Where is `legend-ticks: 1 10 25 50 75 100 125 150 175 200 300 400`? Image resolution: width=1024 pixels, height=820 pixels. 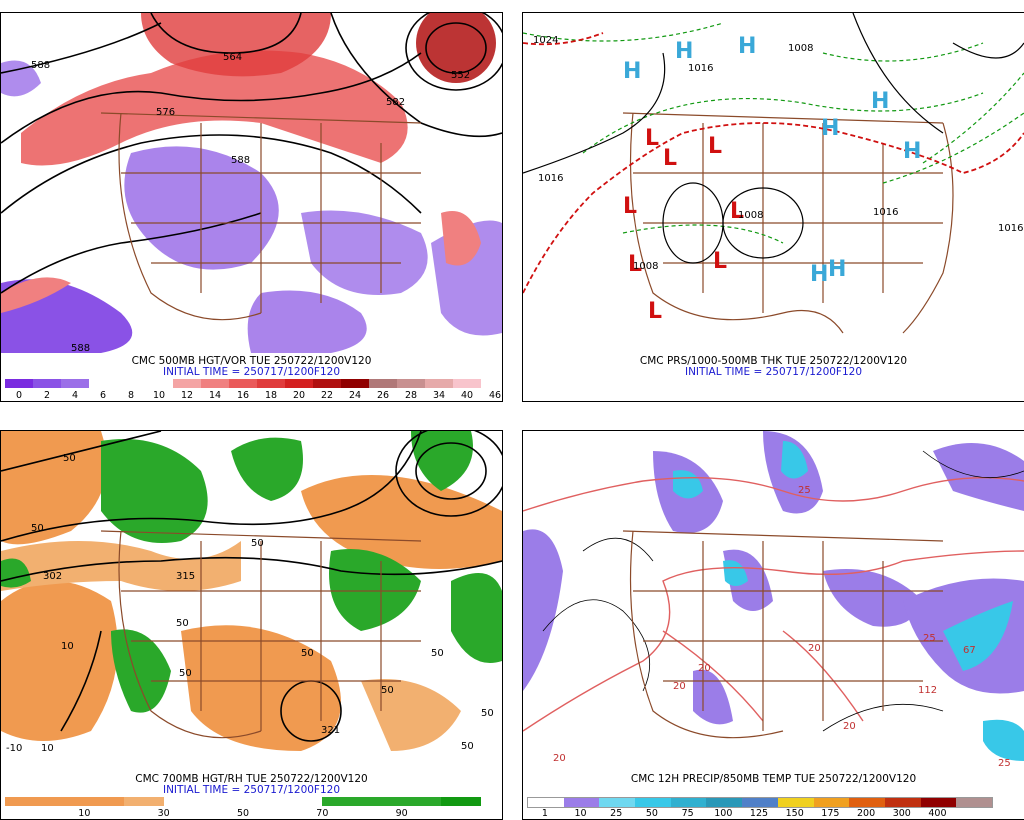 legend-ticks: 1 10 25 50 75 100 125 150 175 200 300 400 is located at coordinates (759, 813).